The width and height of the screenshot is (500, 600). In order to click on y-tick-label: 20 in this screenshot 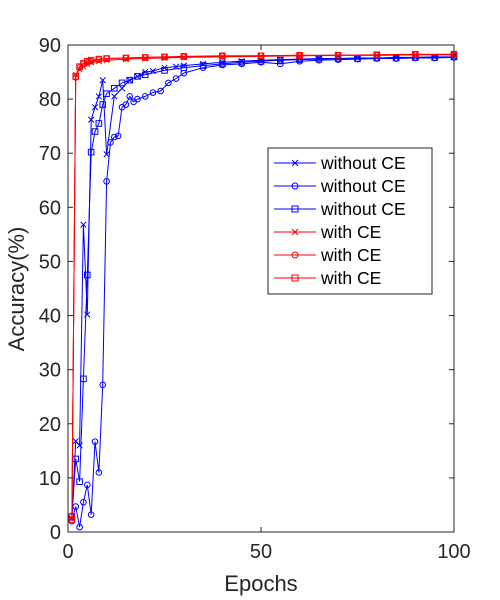, I will do `click(50, 425)`.